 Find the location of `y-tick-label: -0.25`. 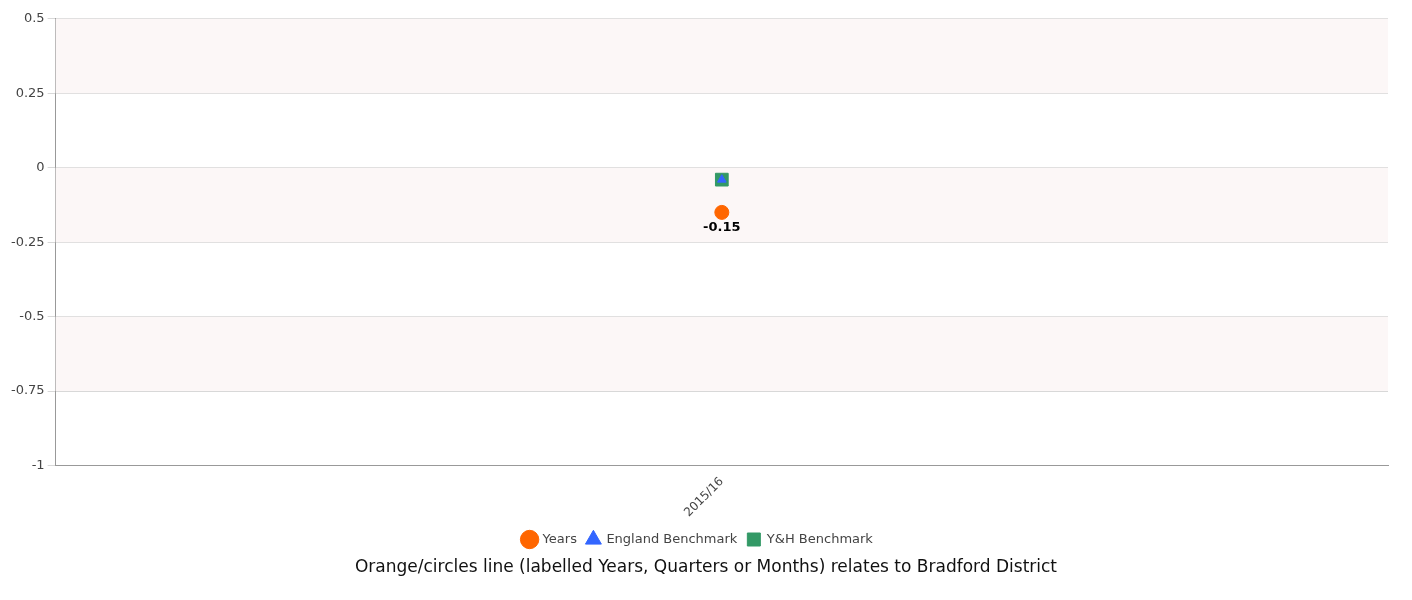

y-tick-label: -0.25 is located at coordinates (28, 241).